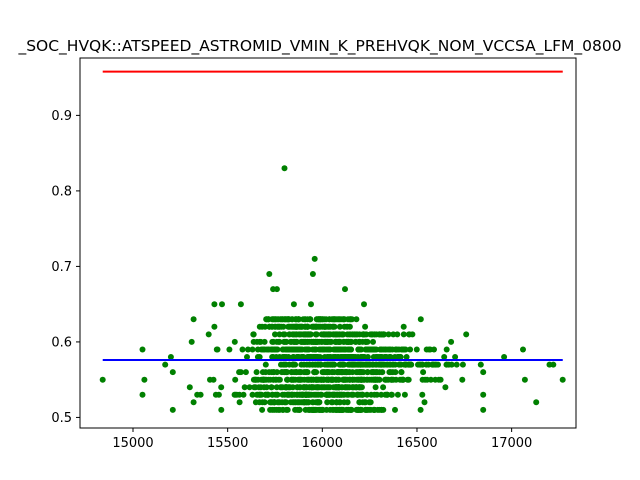  Describe the element at coordinates (61, 342) in the screenshot. I see `y-tick-label: 0.6` at that location.